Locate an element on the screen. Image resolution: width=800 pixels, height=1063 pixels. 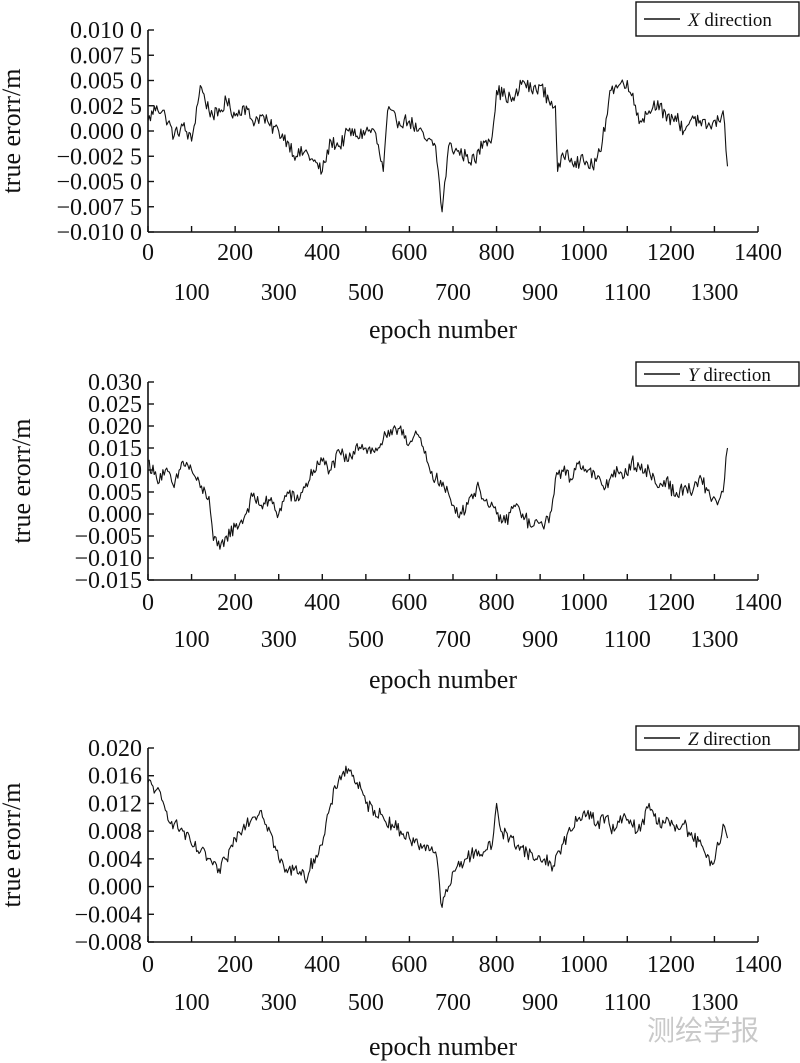
y-tick-label: −0.007 5 is located at coordinates (99, 208).